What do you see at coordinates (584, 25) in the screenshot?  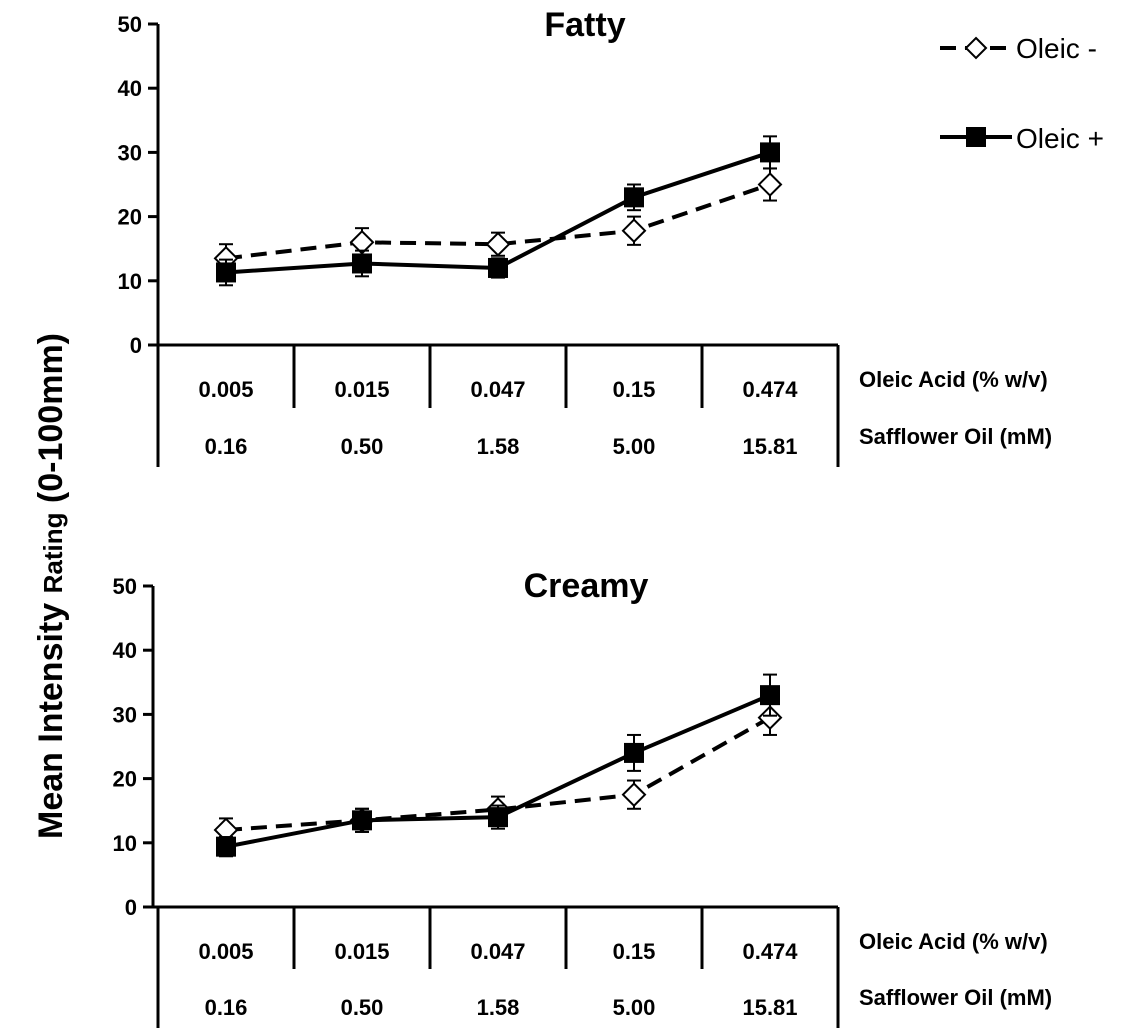 I see `chart-title: Fatty` at bounding box center [584, 25].